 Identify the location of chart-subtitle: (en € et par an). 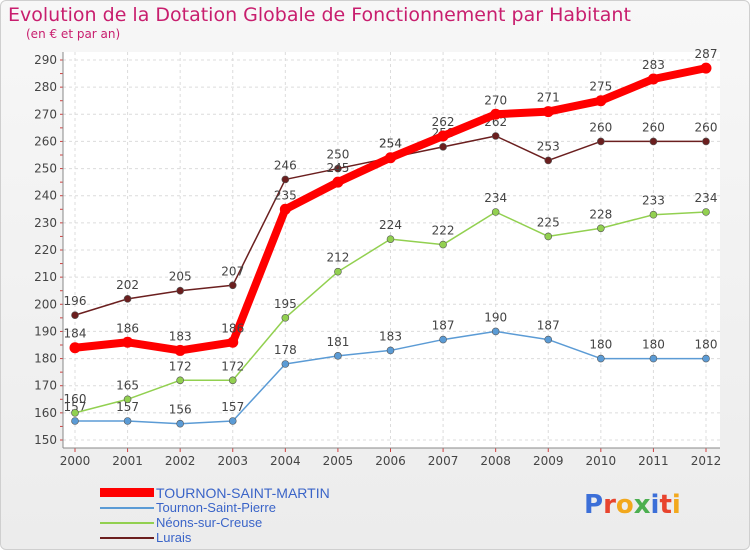
(73, 34).